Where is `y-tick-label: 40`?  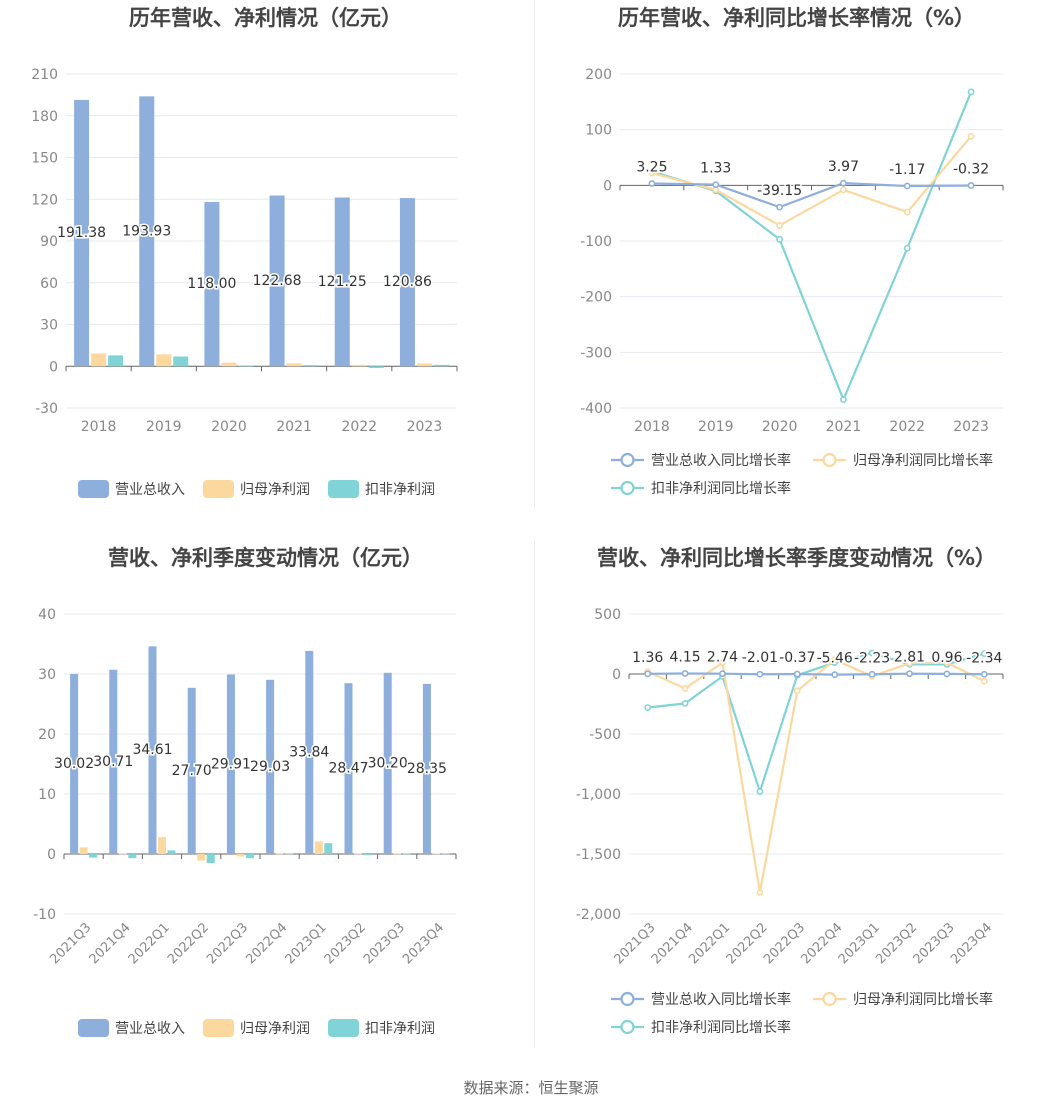
y-tick-label: 40 is located at coordinates (47, 615).